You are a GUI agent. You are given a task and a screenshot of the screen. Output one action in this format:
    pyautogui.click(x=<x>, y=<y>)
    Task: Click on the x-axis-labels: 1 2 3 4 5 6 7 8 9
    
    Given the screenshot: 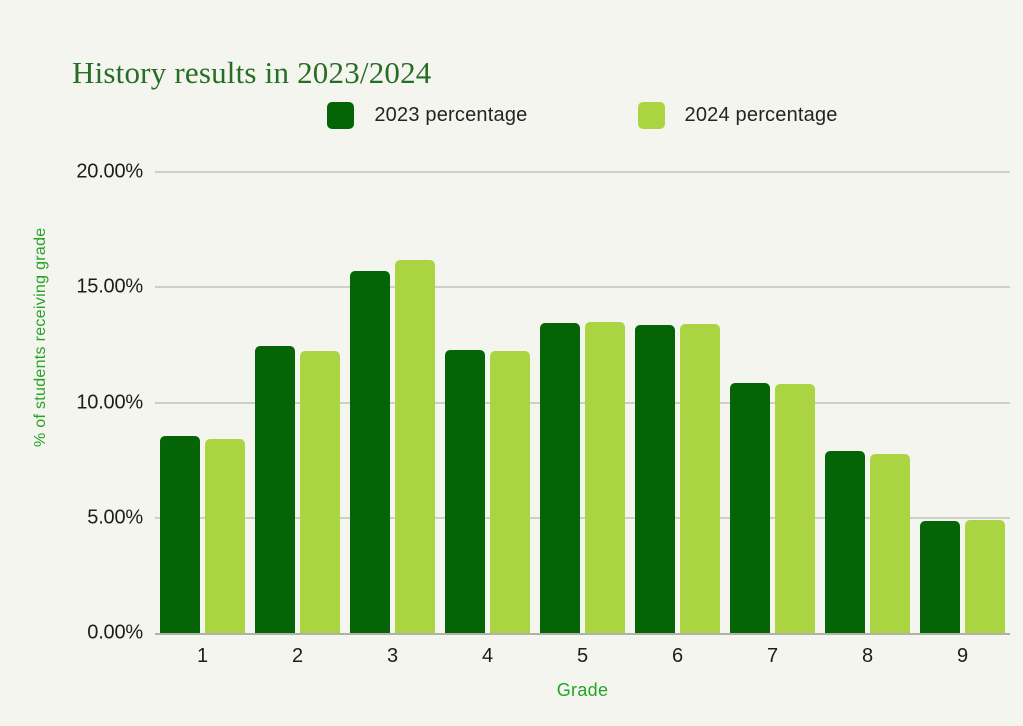 What is the action you would take?
    pyautogui.click(x=582, y=656)
    